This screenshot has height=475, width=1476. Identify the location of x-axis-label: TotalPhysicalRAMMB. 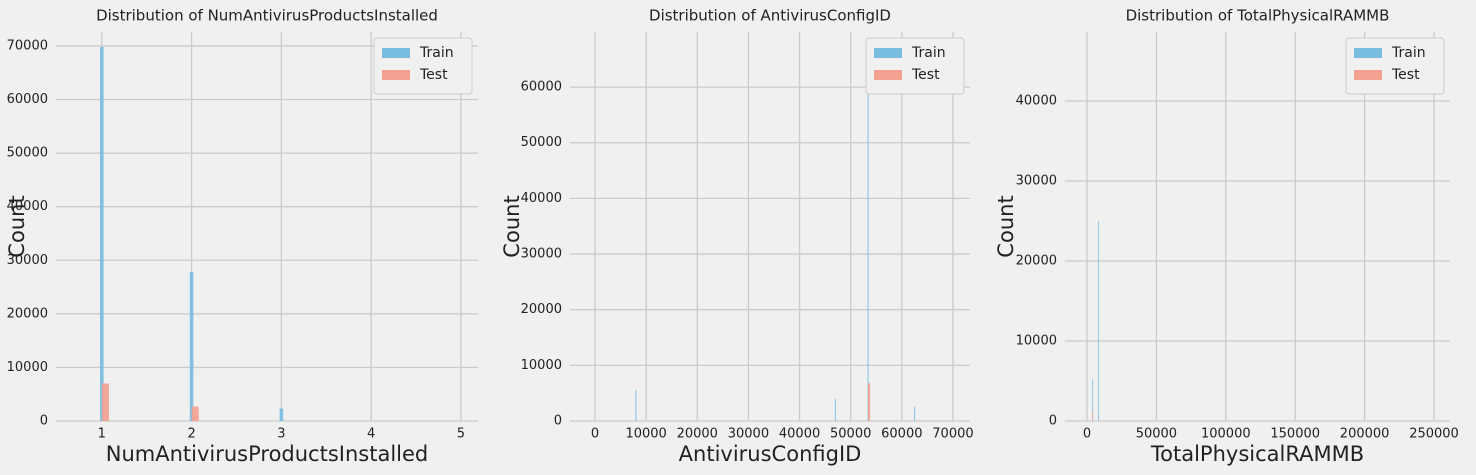
(1257, 454).